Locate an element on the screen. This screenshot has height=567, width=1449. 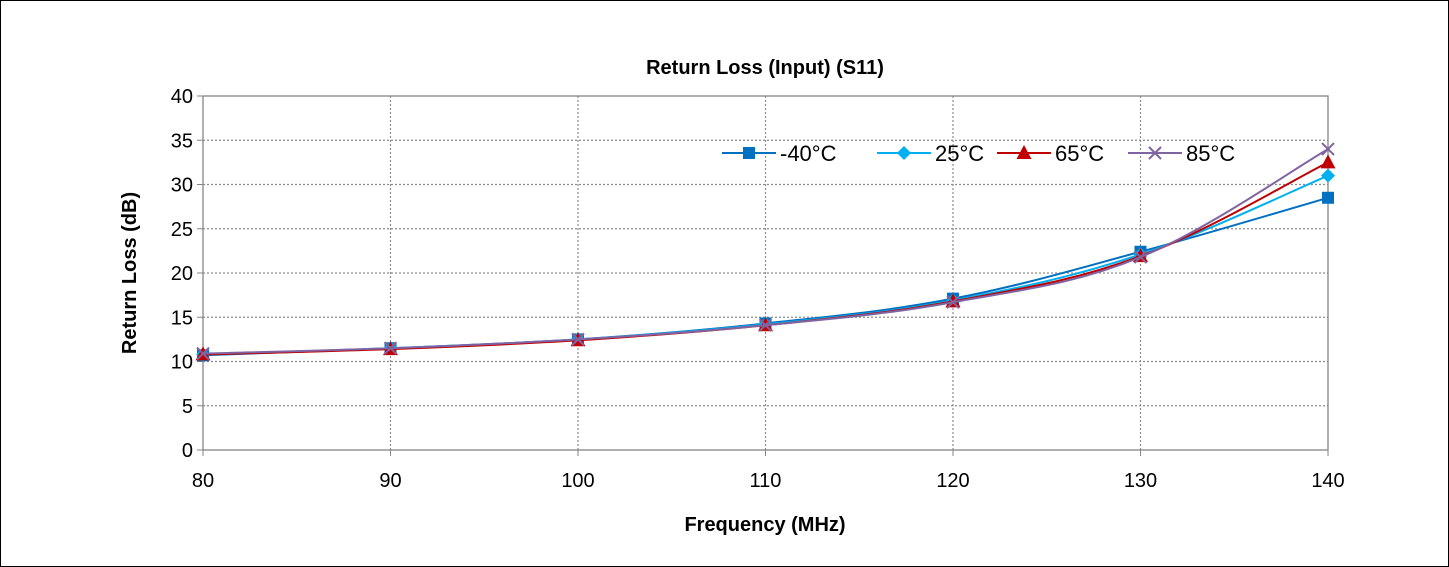
chart-title: Return Loss (Input) (S11) is located at coordinates (765, 68).